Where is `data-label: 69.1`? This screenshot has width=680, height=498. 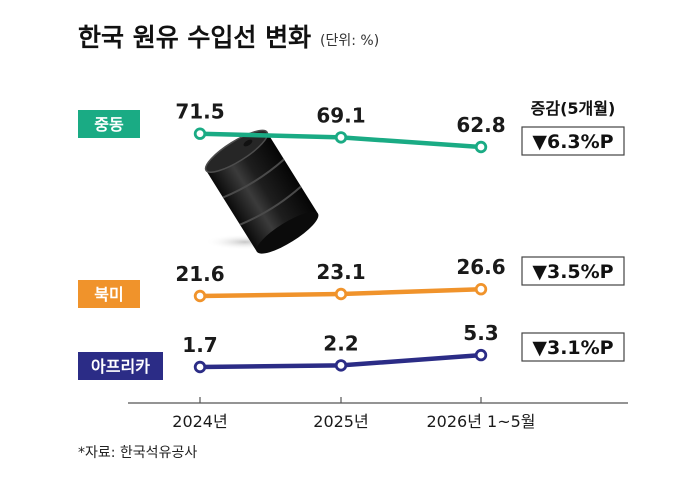
data-label: 69.1 is located at coordinates (340, 115).